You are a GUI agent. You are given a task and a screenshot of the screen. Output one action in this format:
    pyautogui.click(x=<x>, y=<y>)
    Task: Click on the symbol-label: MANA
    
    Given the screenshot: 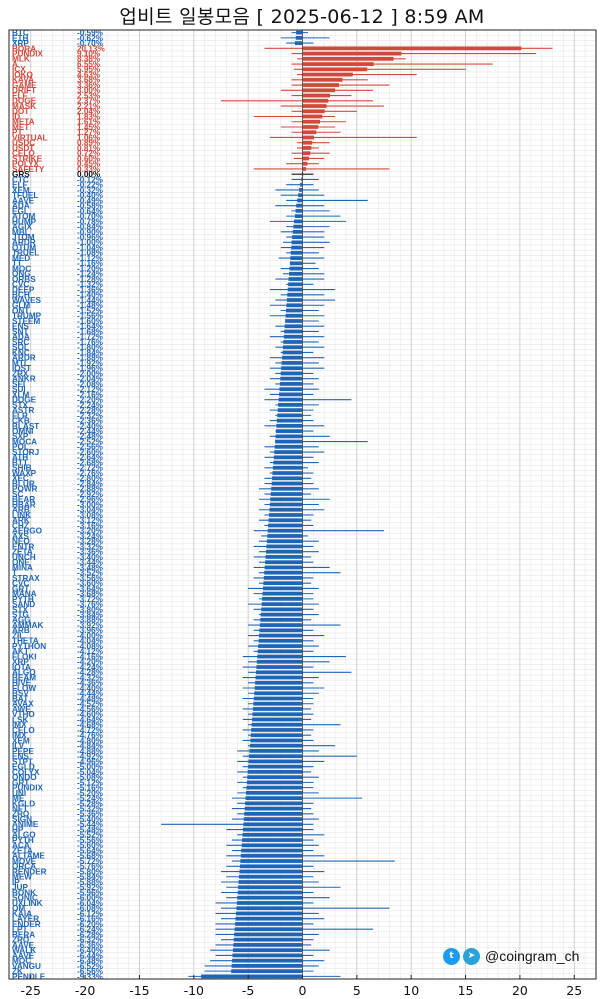 What is the action you would take?
    pyautogui.click(x=24, y=594)
    